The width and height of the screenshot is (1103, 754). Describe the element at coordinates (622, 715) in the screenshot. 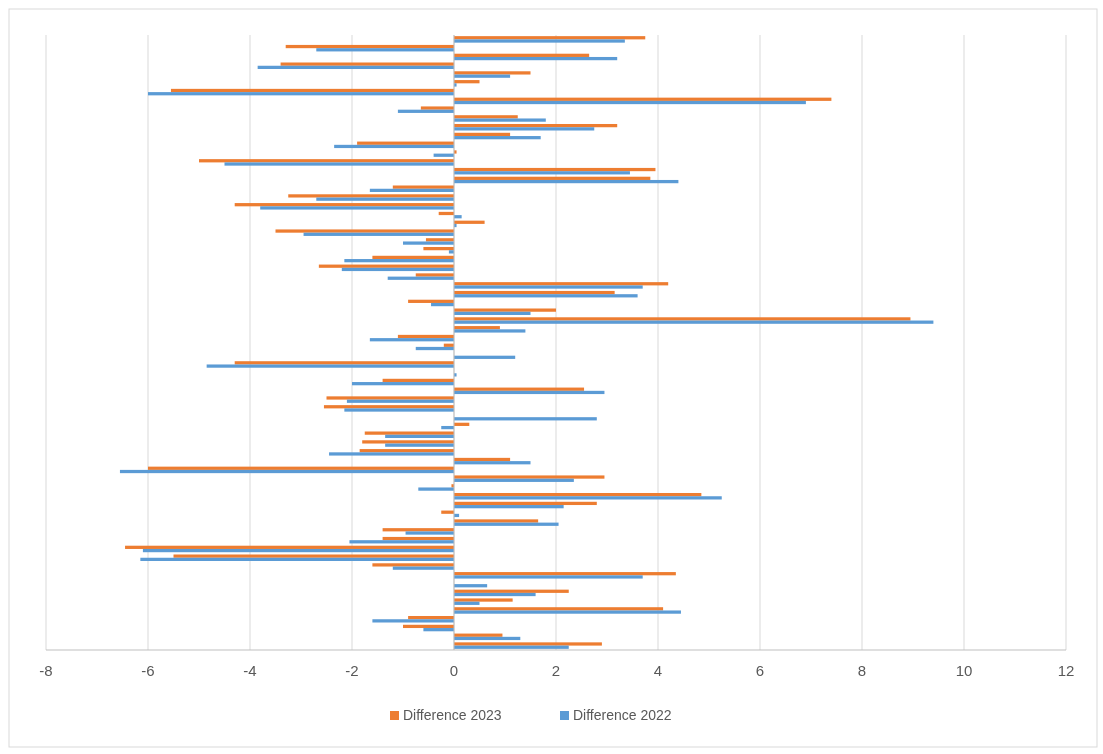

I see `legend-label: Difference 2022` at that location.